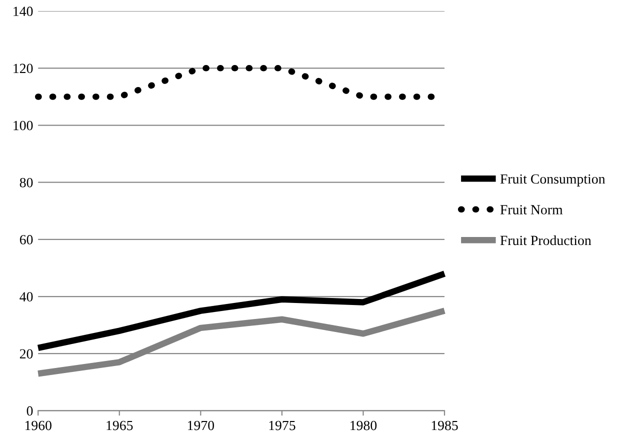 The width and height of the screenshot is (635, 444). I want to click on y-tick-label: 60, so click(26, 239).